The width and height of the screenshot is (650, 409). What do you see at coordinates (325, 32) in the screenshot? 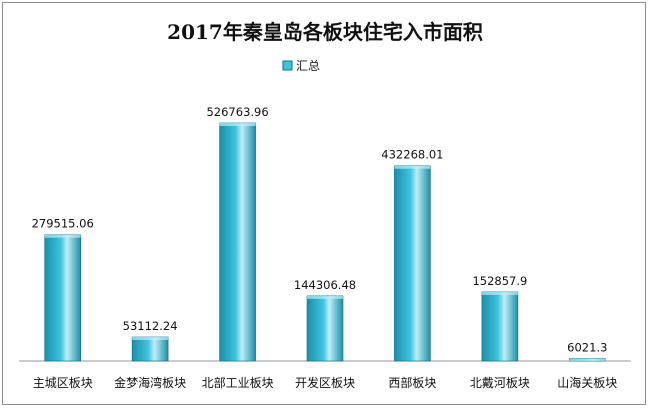
I see `chart-title: 2017年秦皇岛各板块住宅入市面积` at bounding box center [325, 32].